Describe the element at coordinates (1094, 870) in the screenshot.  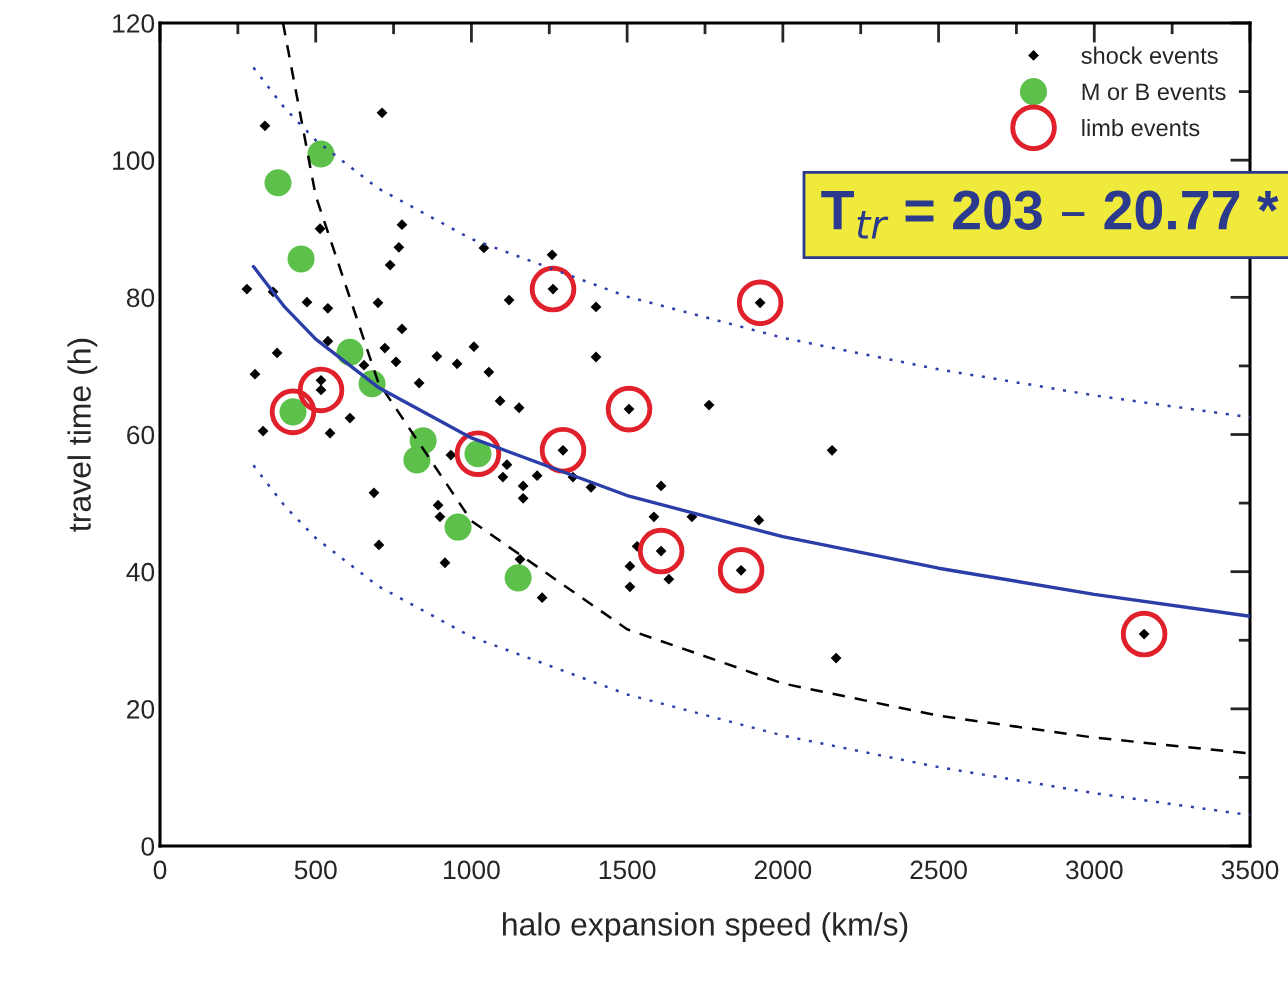
I see `x-tick-label: 3000` at that location.